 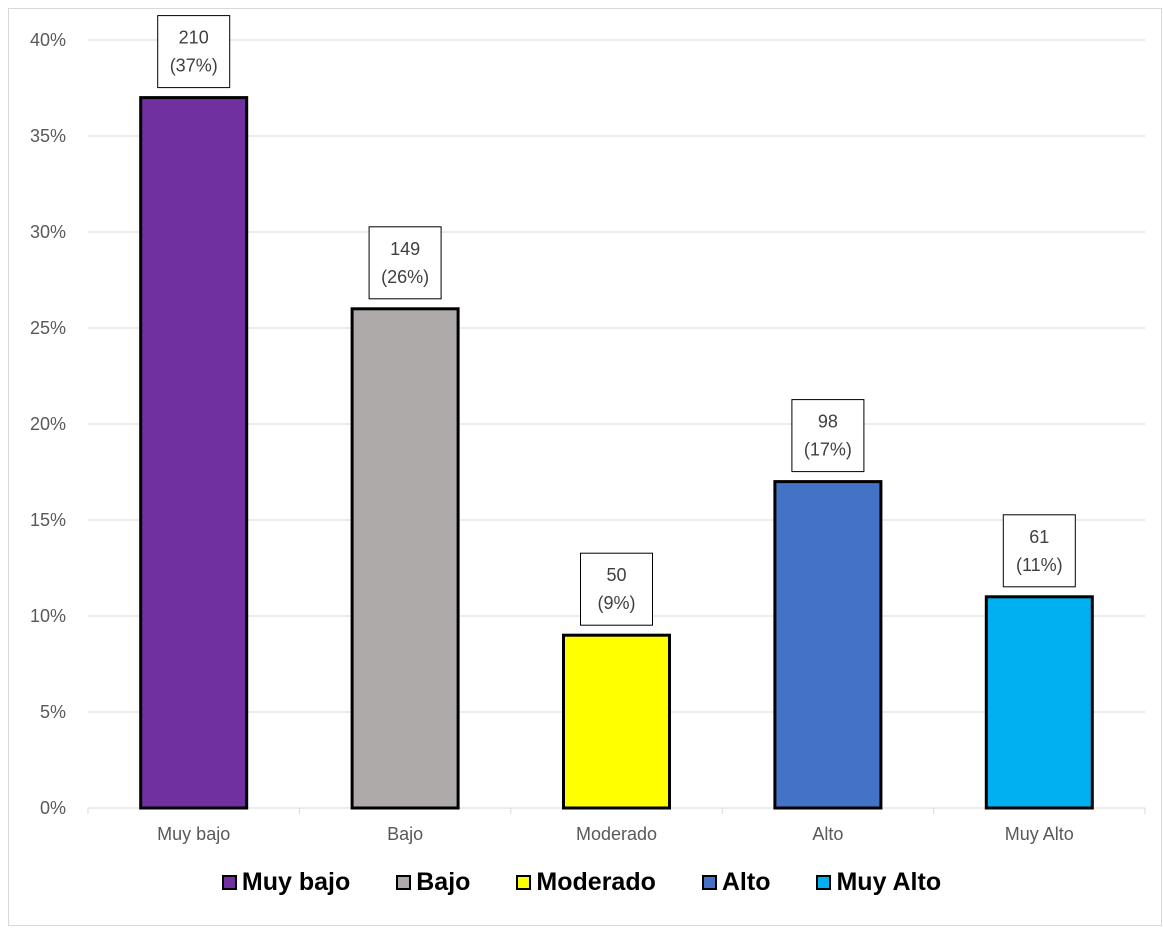 What do you see at coordinates (193, 834) in the screenshot?
I see `x-tick-label: Muy bajo` at bounding box center [193, 834].